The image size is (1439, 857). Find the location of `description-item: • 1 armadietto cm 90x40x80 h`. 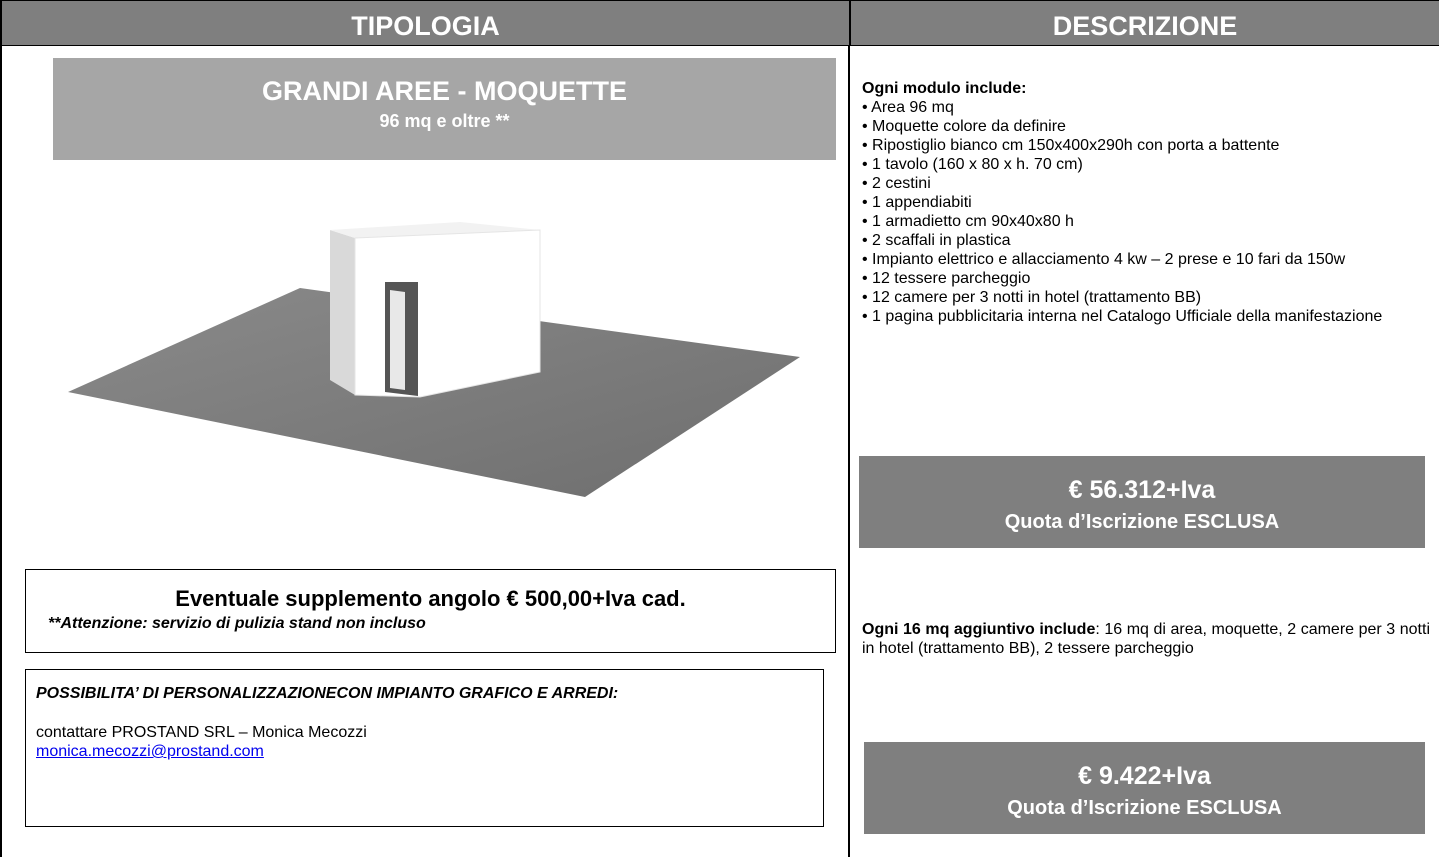

description-item: • 1 armadietto cm 90x40x80 h is located at coordinates (968, 221).